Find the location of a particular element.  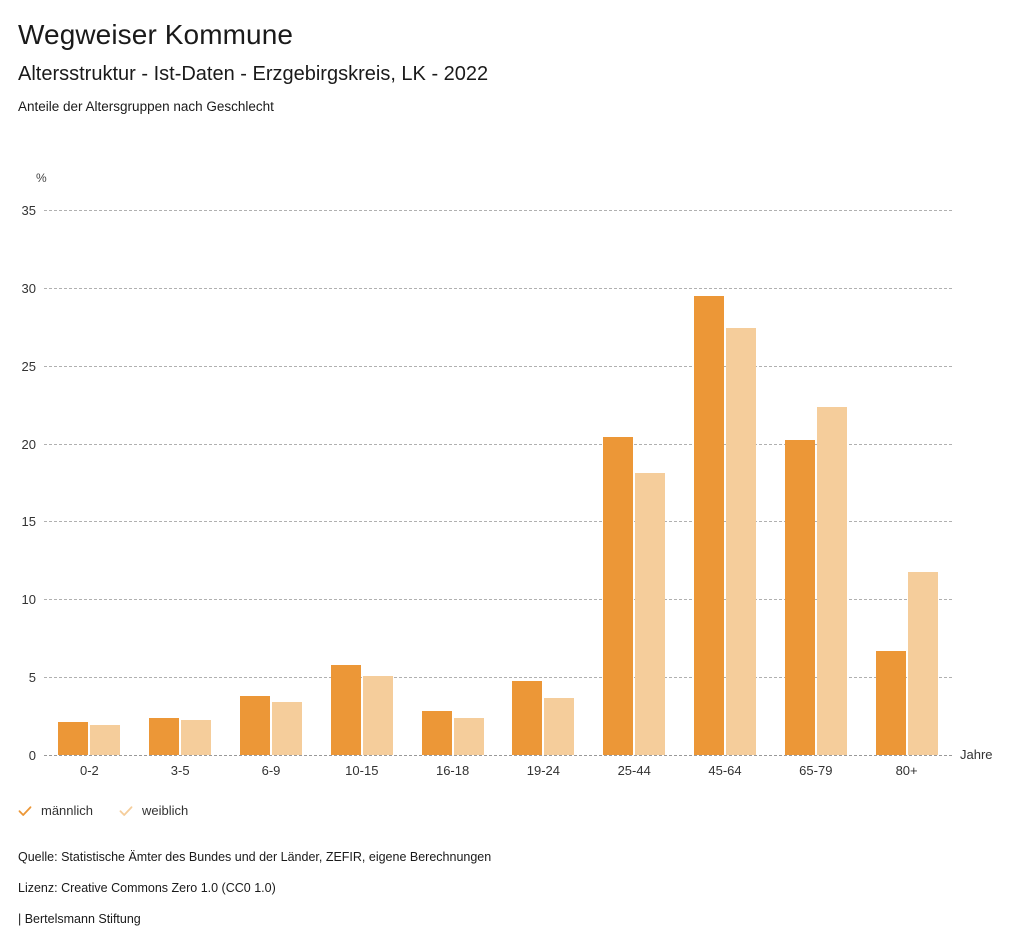

legend-item-maennlich: männlich is located at coordinates (55, 810).